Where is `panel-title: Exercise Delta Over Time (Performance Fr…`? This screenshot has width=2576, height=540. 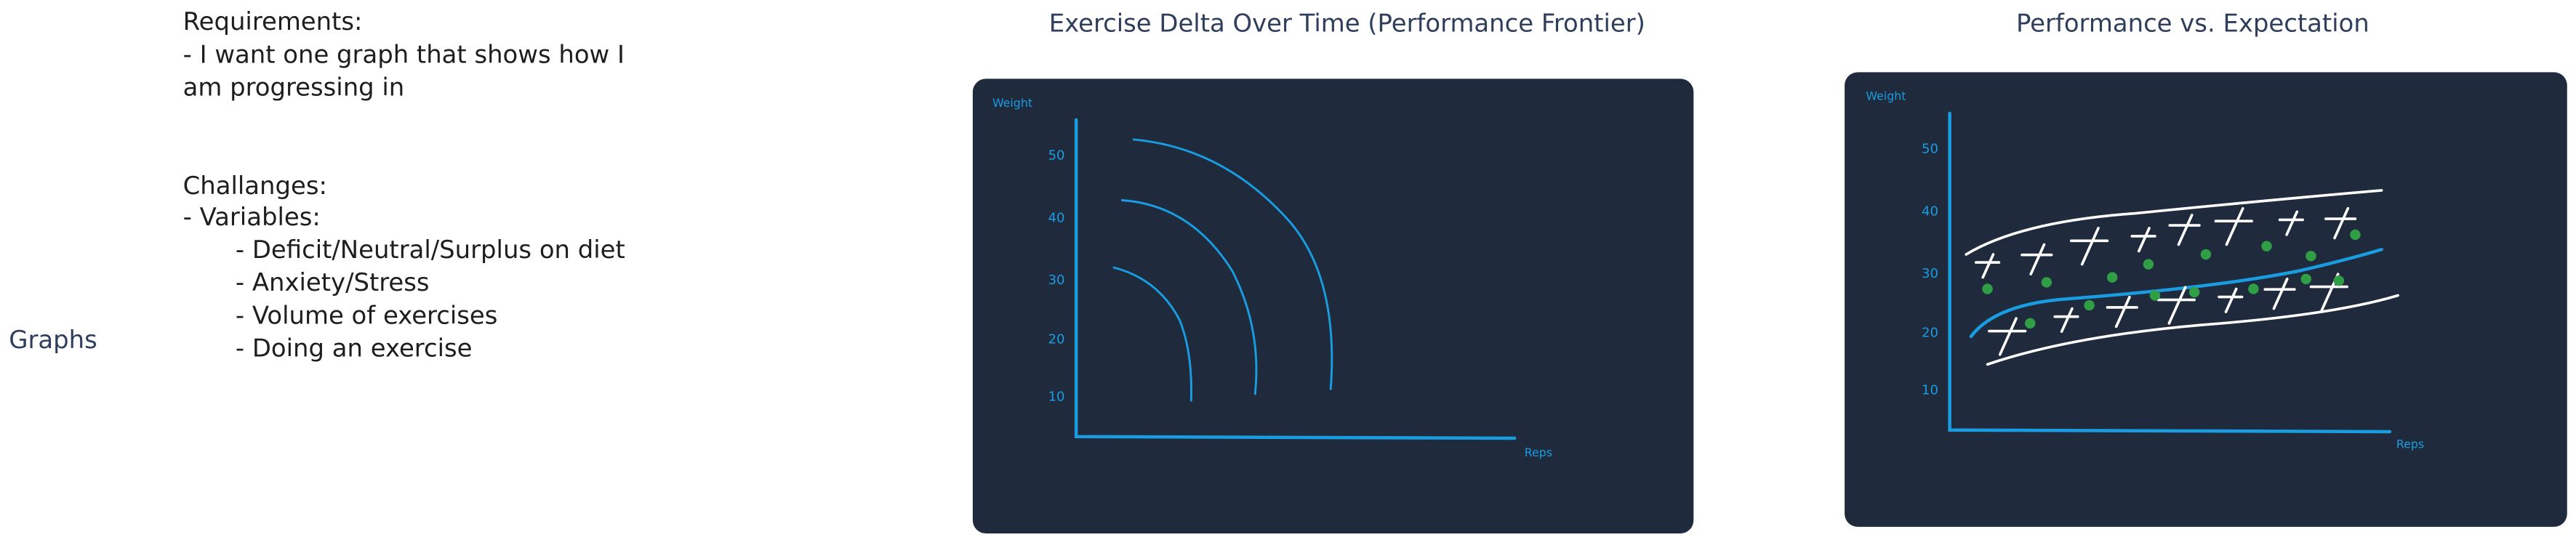
panel-title: Exercise Delta Over Time (Performance Fr… is located at coordinates (1347, 23).